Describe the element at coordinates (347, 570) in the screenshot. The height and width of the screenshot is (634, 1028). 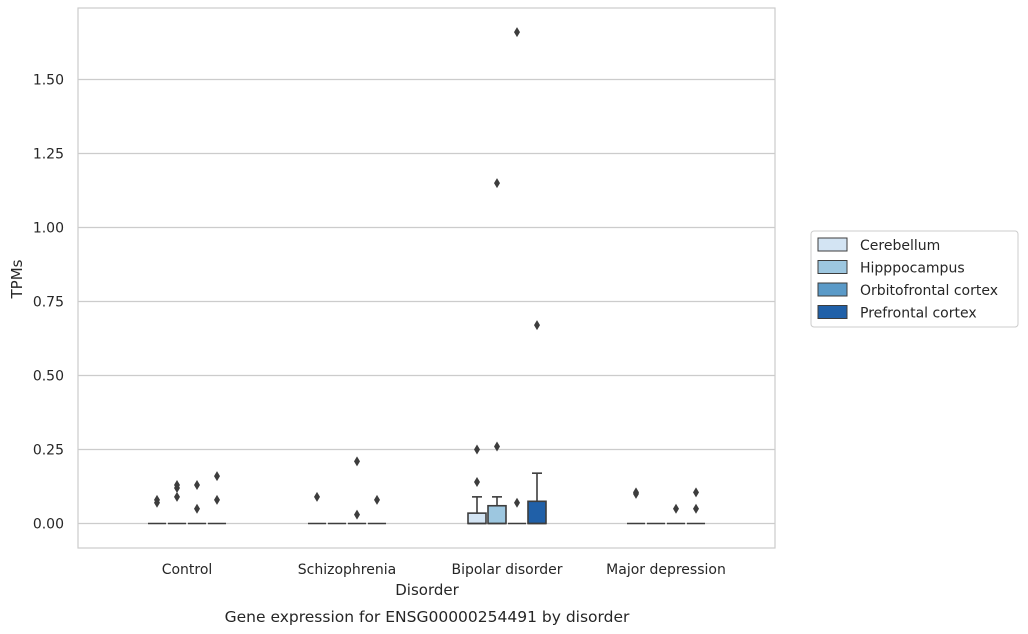
I see `x-tick-label: Schizophrenia` at that location.